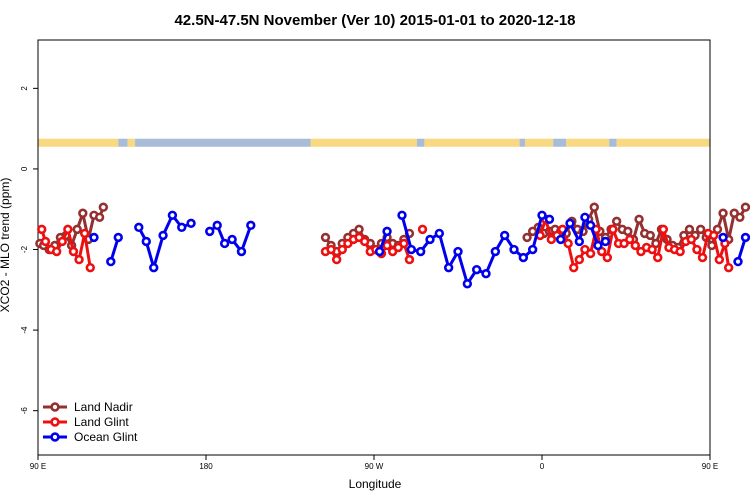 Image resolution: width=750 pixels, height=500 pixels. What do you see at coordinates (6, 245) in the screenshot?
I see `y-axis-label: XCO2 - MLO trend (ppm)` at bounding box center [6, 245].